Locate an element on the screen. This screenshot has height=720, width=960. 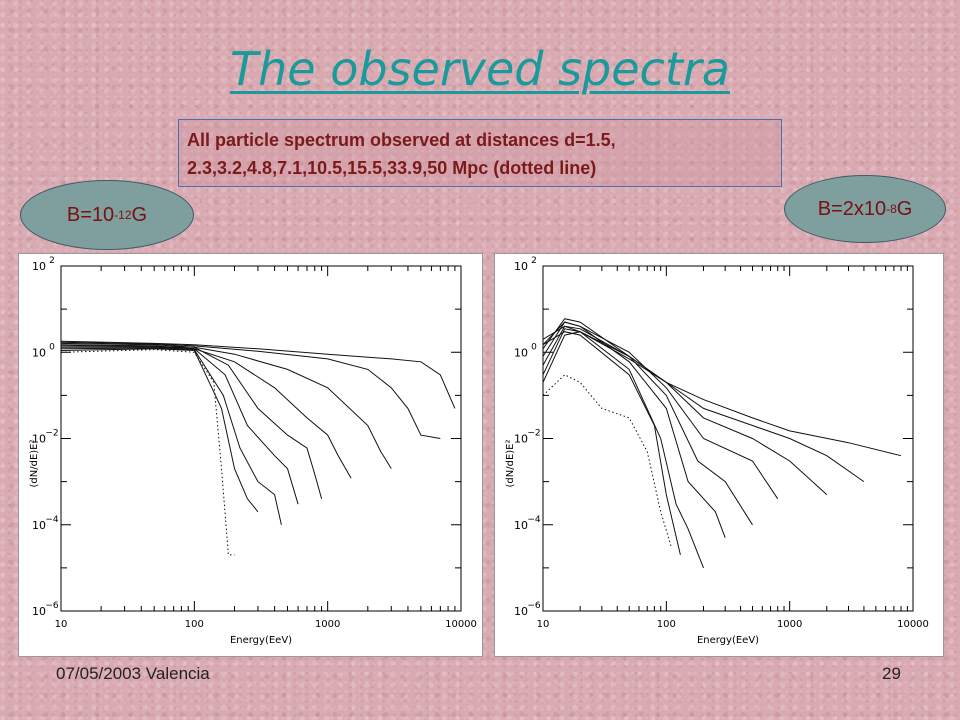
field-label-left: B=10 -12 G is located at coordinates (107, 215).